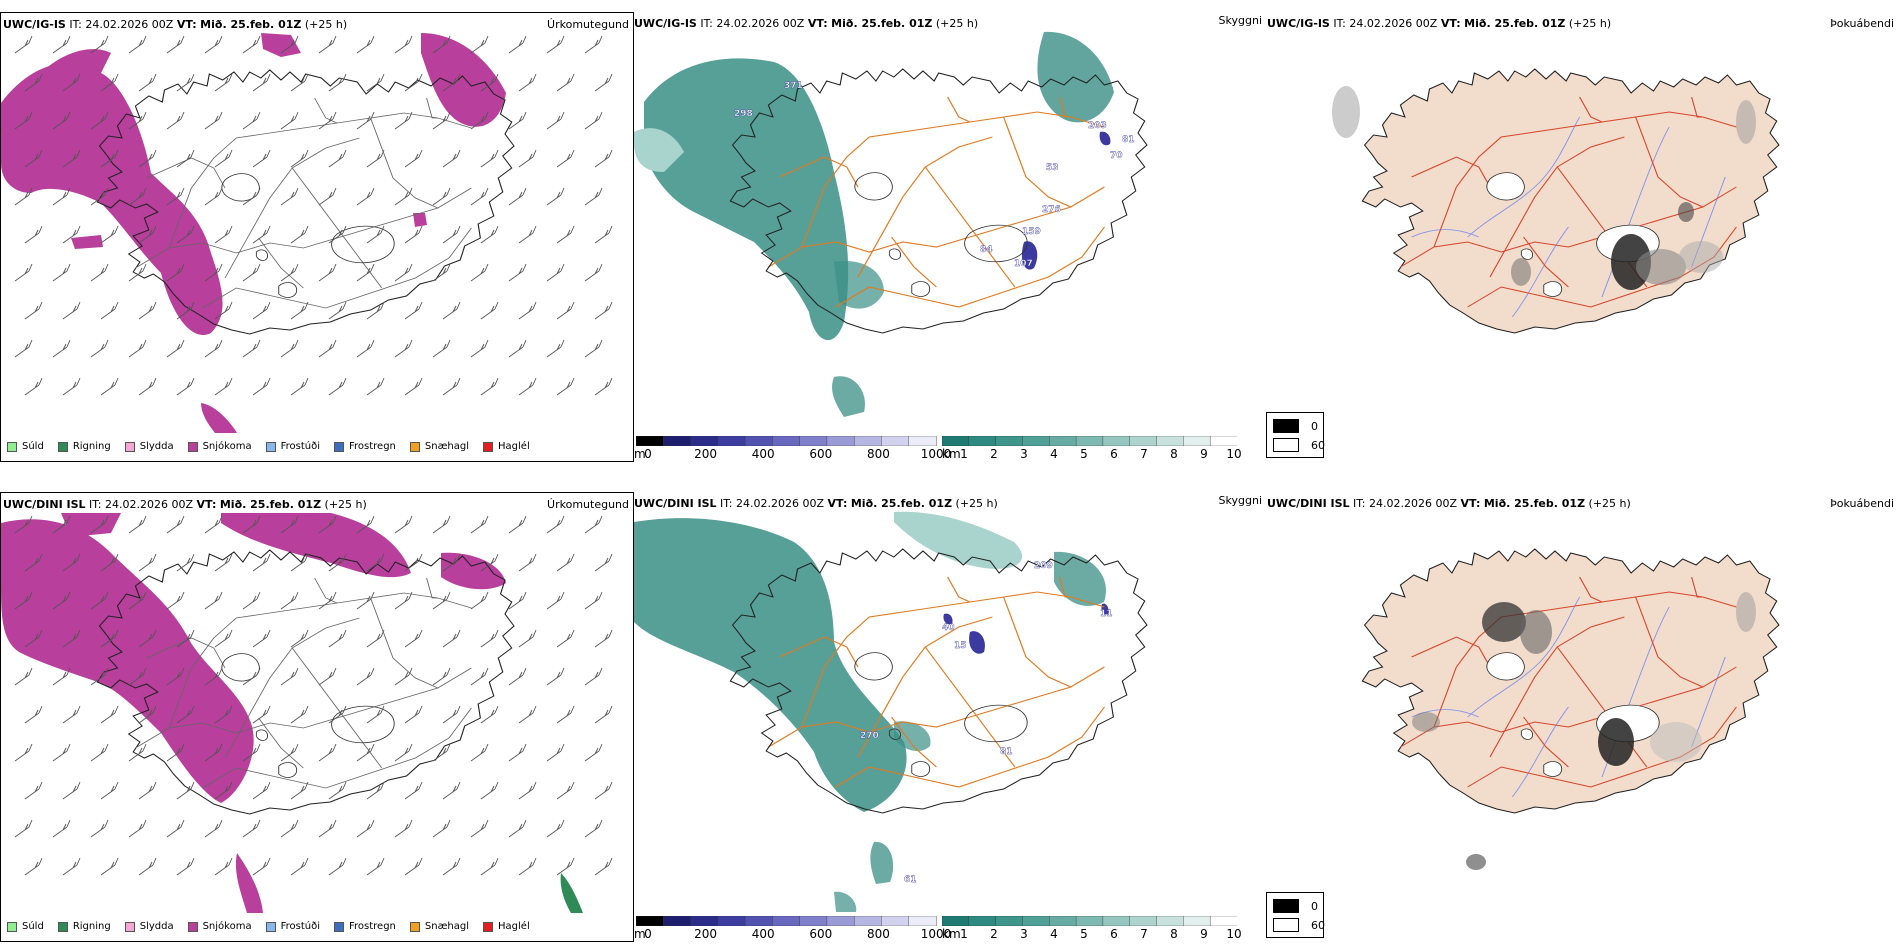 The height and width of the screenshot is (950, 1900). What do you see at coordinates (640, 934) in the screenshot?
I see `unit-label: m` at bounding box center [640, 934].